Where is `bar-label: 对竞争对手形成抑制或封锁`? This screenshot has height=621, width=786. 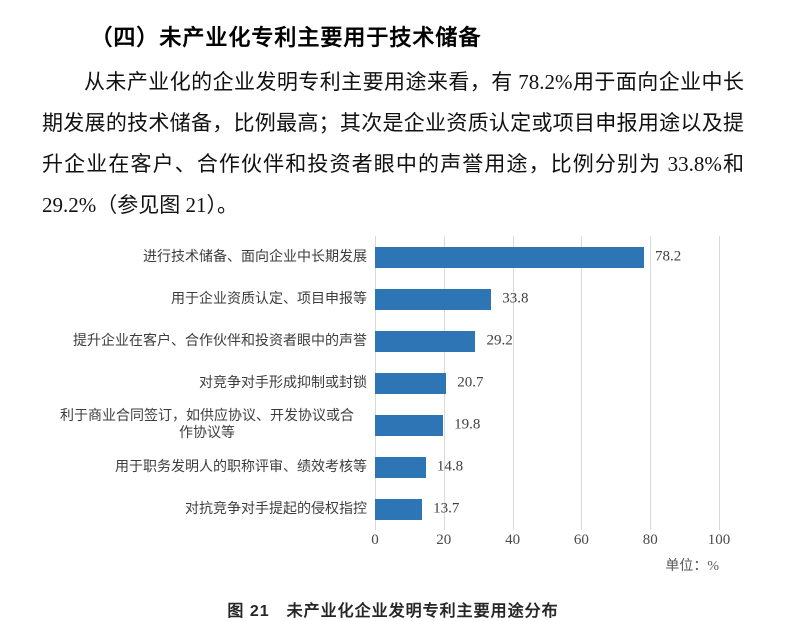 bar-label: 对竞争对手形成抑制或封锁 is located at coordinates (283, 383).